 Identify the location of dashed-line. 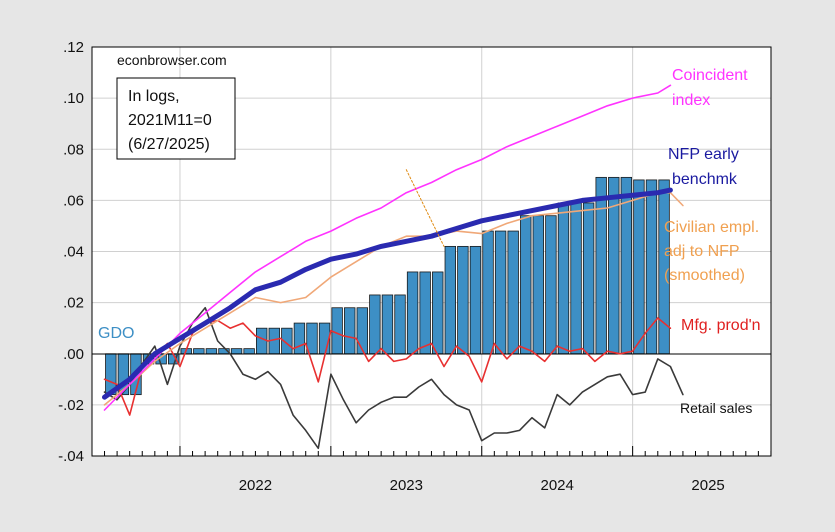
(425, 208).